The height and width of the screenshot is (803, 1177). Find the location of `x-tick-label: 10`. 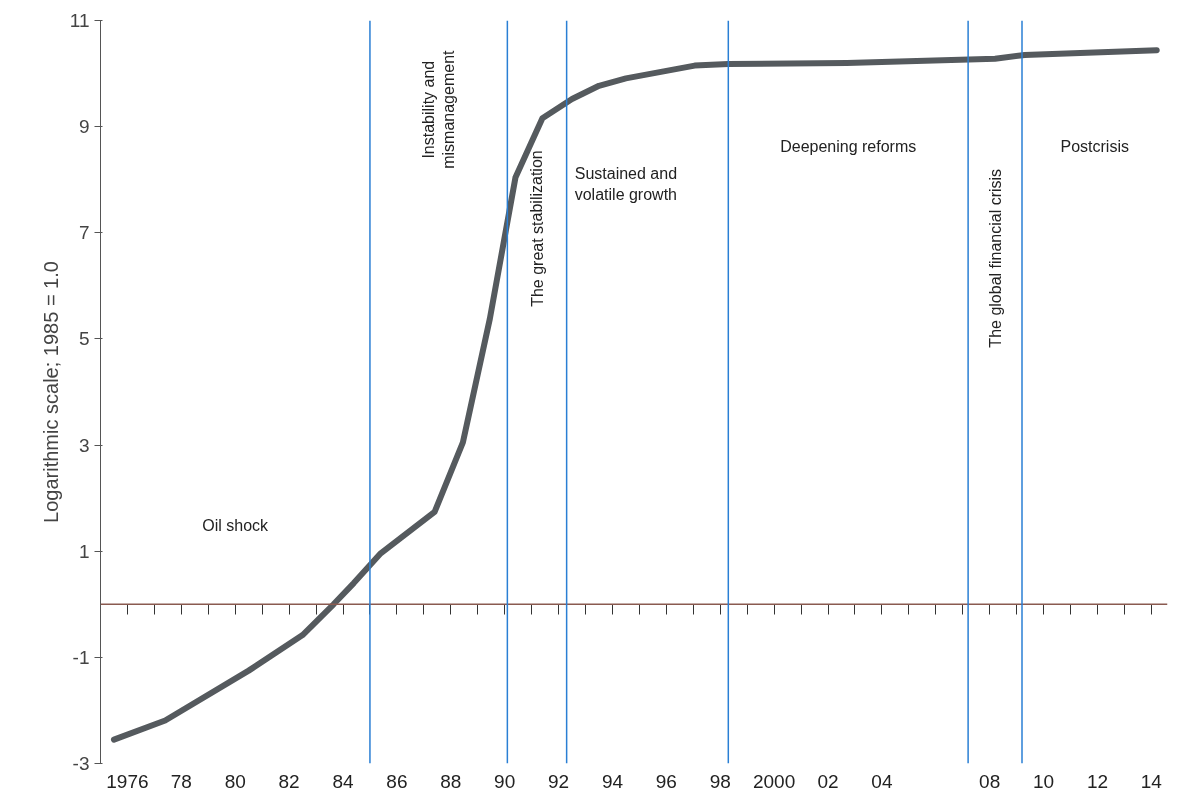

x-tick-label: 10 is located at coordinates (1043, 781).